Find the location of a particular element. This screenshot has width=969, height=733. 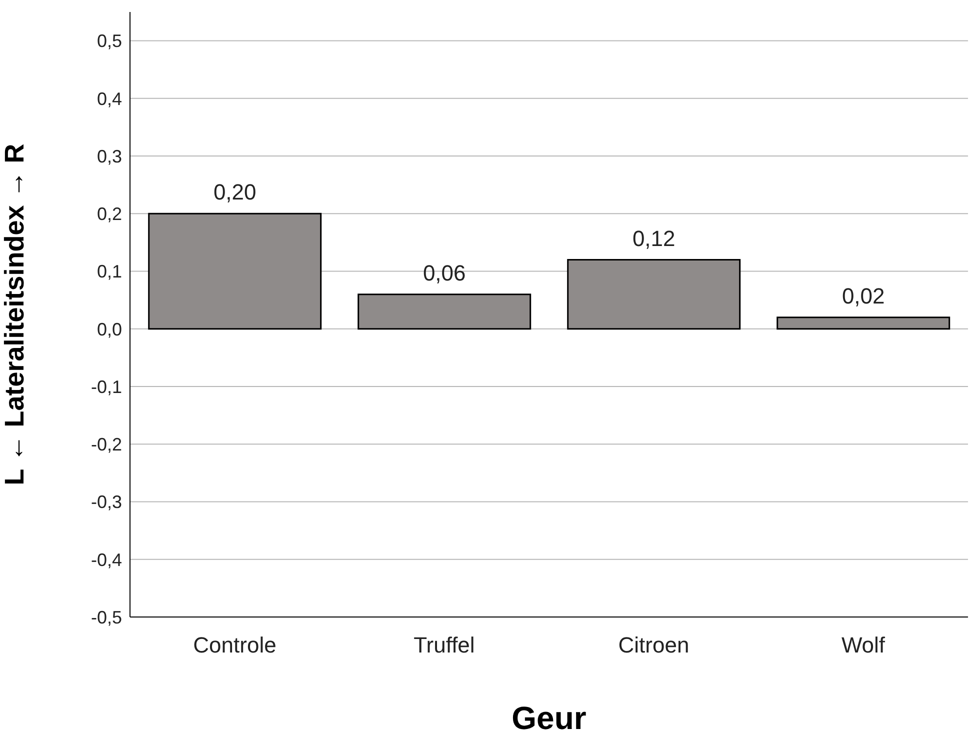

data-label: 0,12 is located at coordinates (654, 238).